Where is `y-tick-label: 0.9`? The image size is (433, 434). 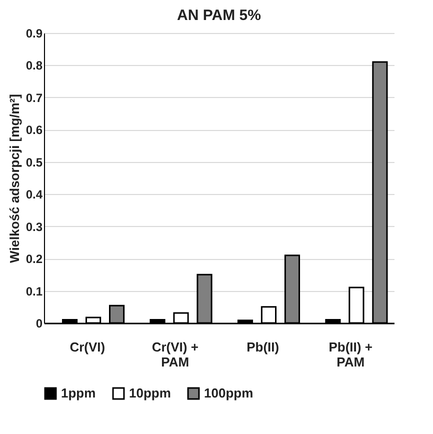 y-tick-label: 0.9 is located at coordinates (34, 33).